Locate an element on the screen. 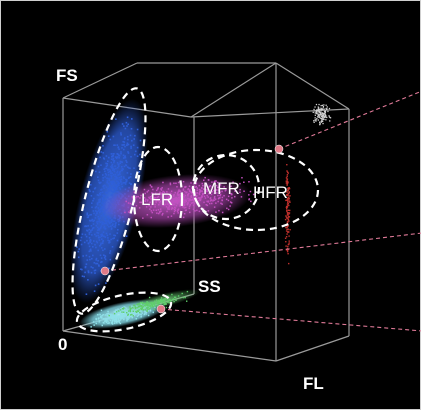 The width and height of the screenshot is (421, 411). leader-line-top is located at coordinates (349, 120).